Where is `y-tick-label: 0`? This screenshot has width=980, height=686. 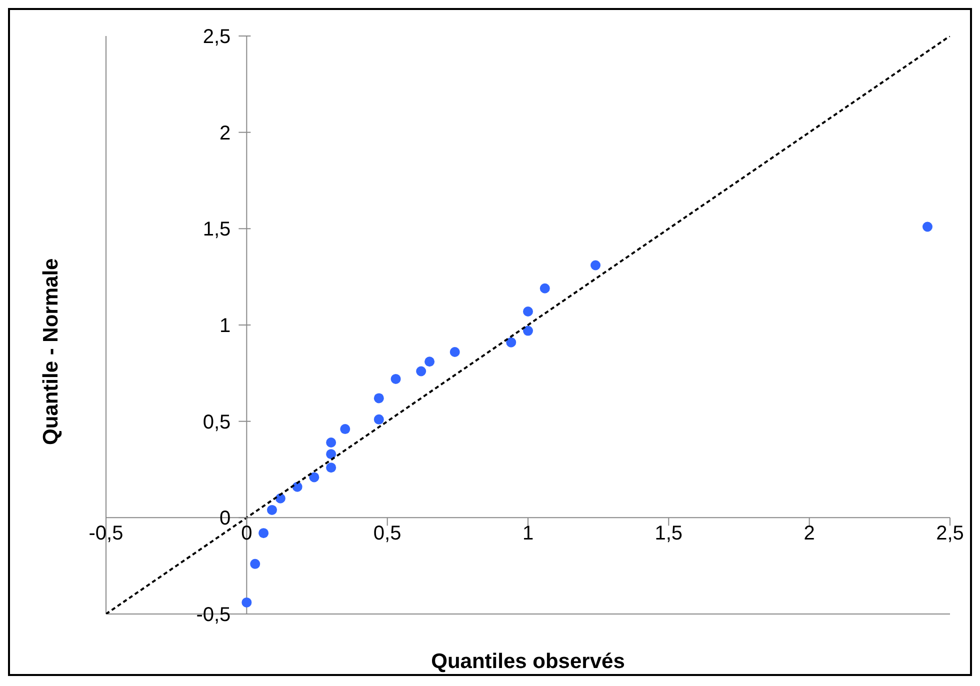
y-tick-label: 0 is located at coordinates (225, 519).